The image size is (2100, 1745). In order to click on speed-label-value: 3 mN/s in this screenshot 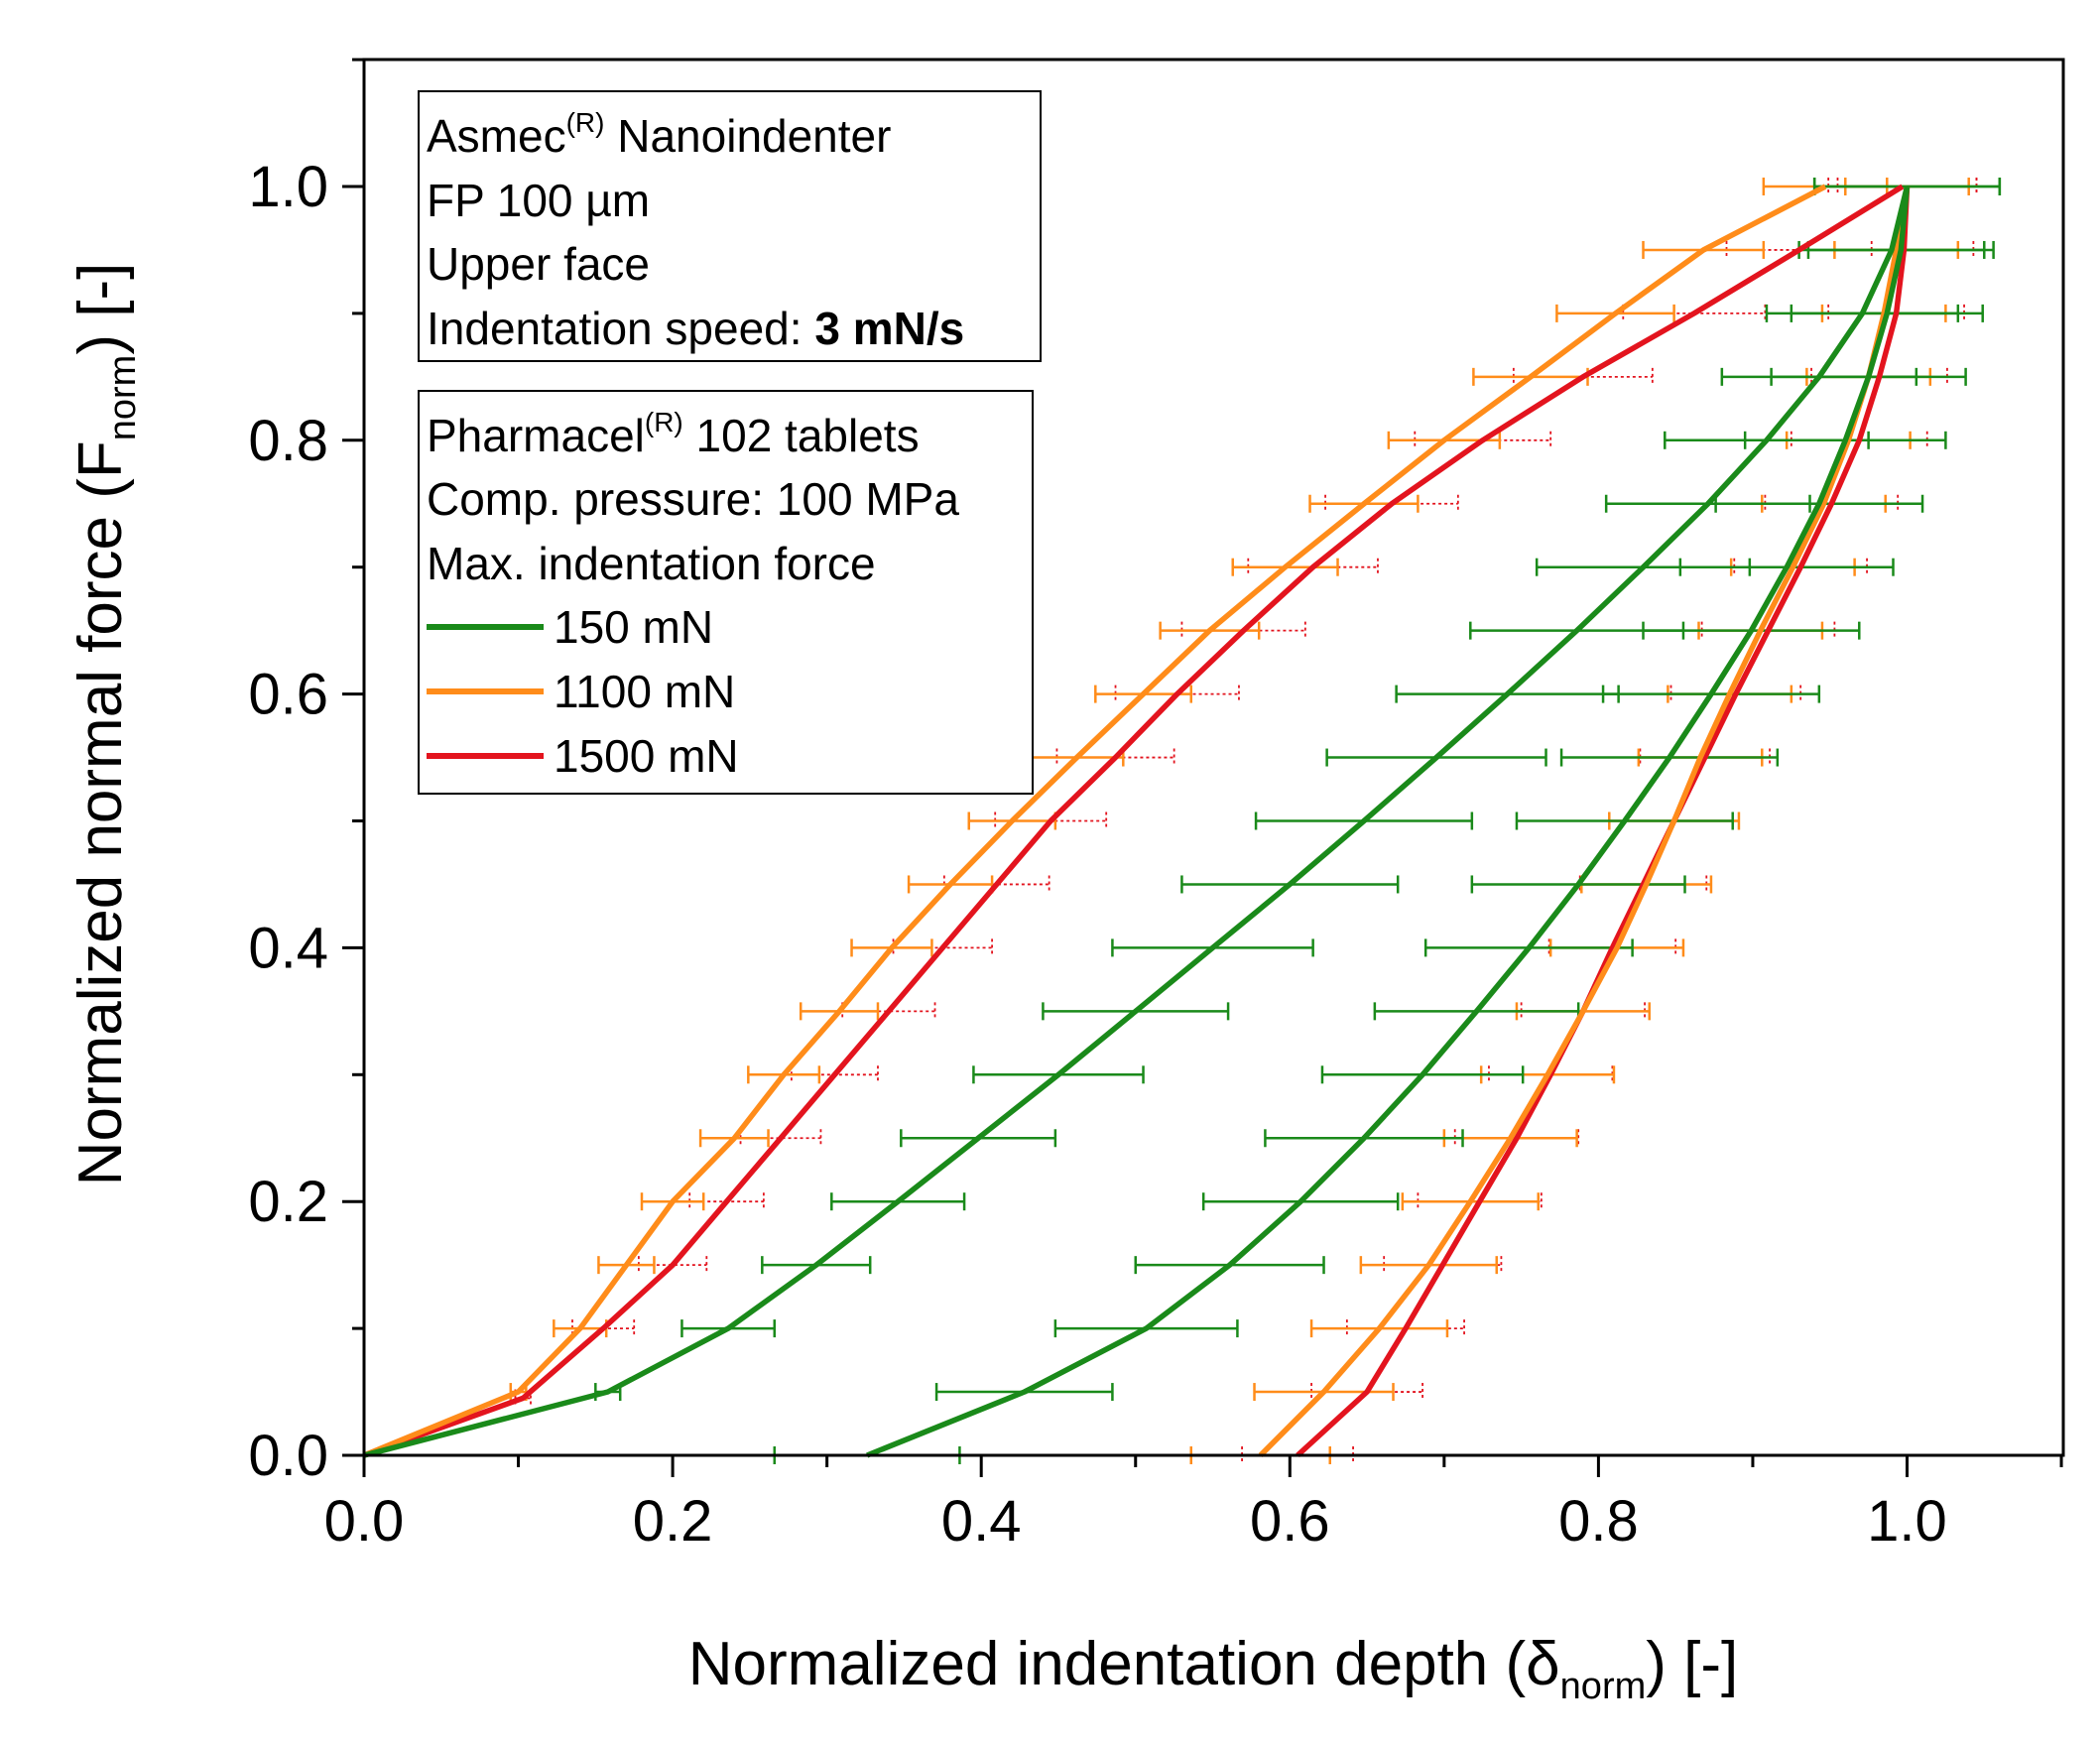, I will do `click(889, 328)`.